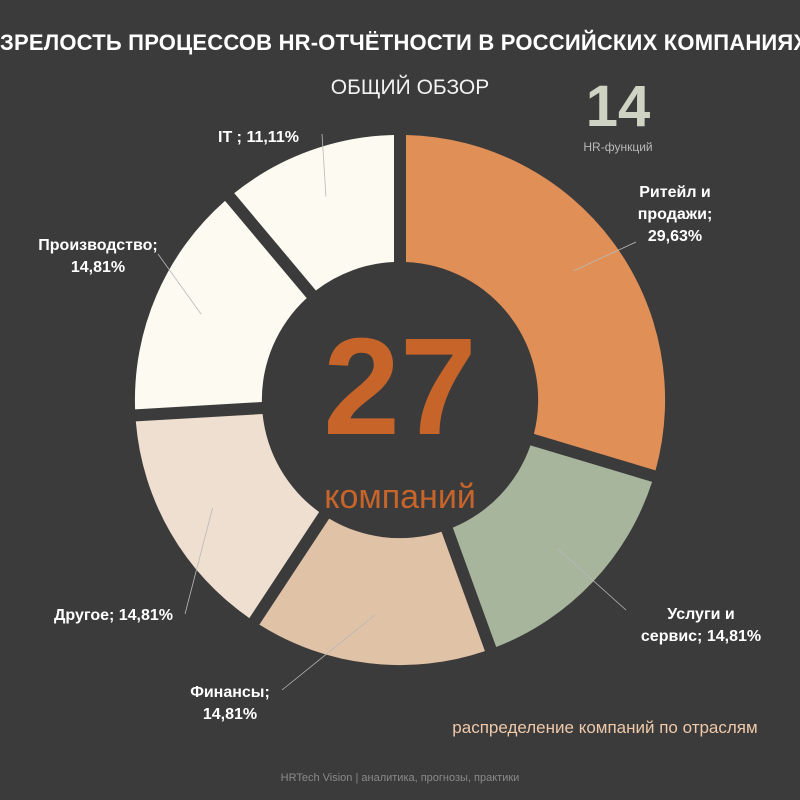 The image size is (800, 800). I want to click on chart-subtitle: ОБЩИЙ ОБЗОР, so click(410, 87).